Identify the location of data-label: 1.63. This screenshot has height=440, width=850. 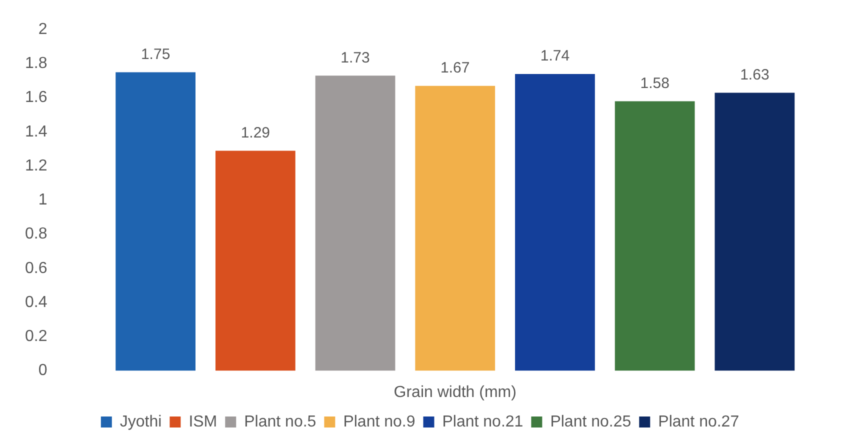
(755, 75).